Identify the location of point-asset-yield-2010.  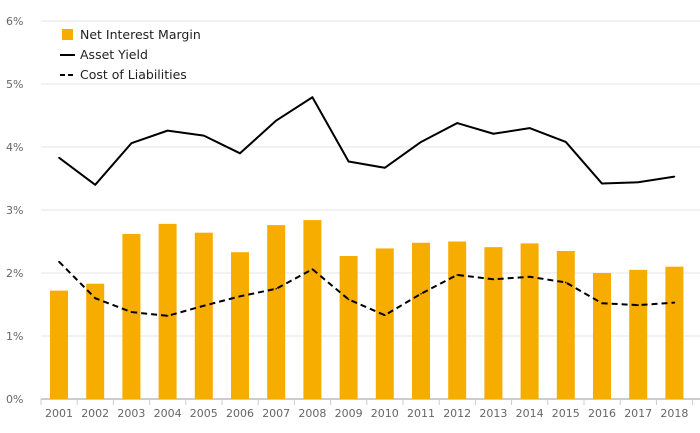
(385, 167).